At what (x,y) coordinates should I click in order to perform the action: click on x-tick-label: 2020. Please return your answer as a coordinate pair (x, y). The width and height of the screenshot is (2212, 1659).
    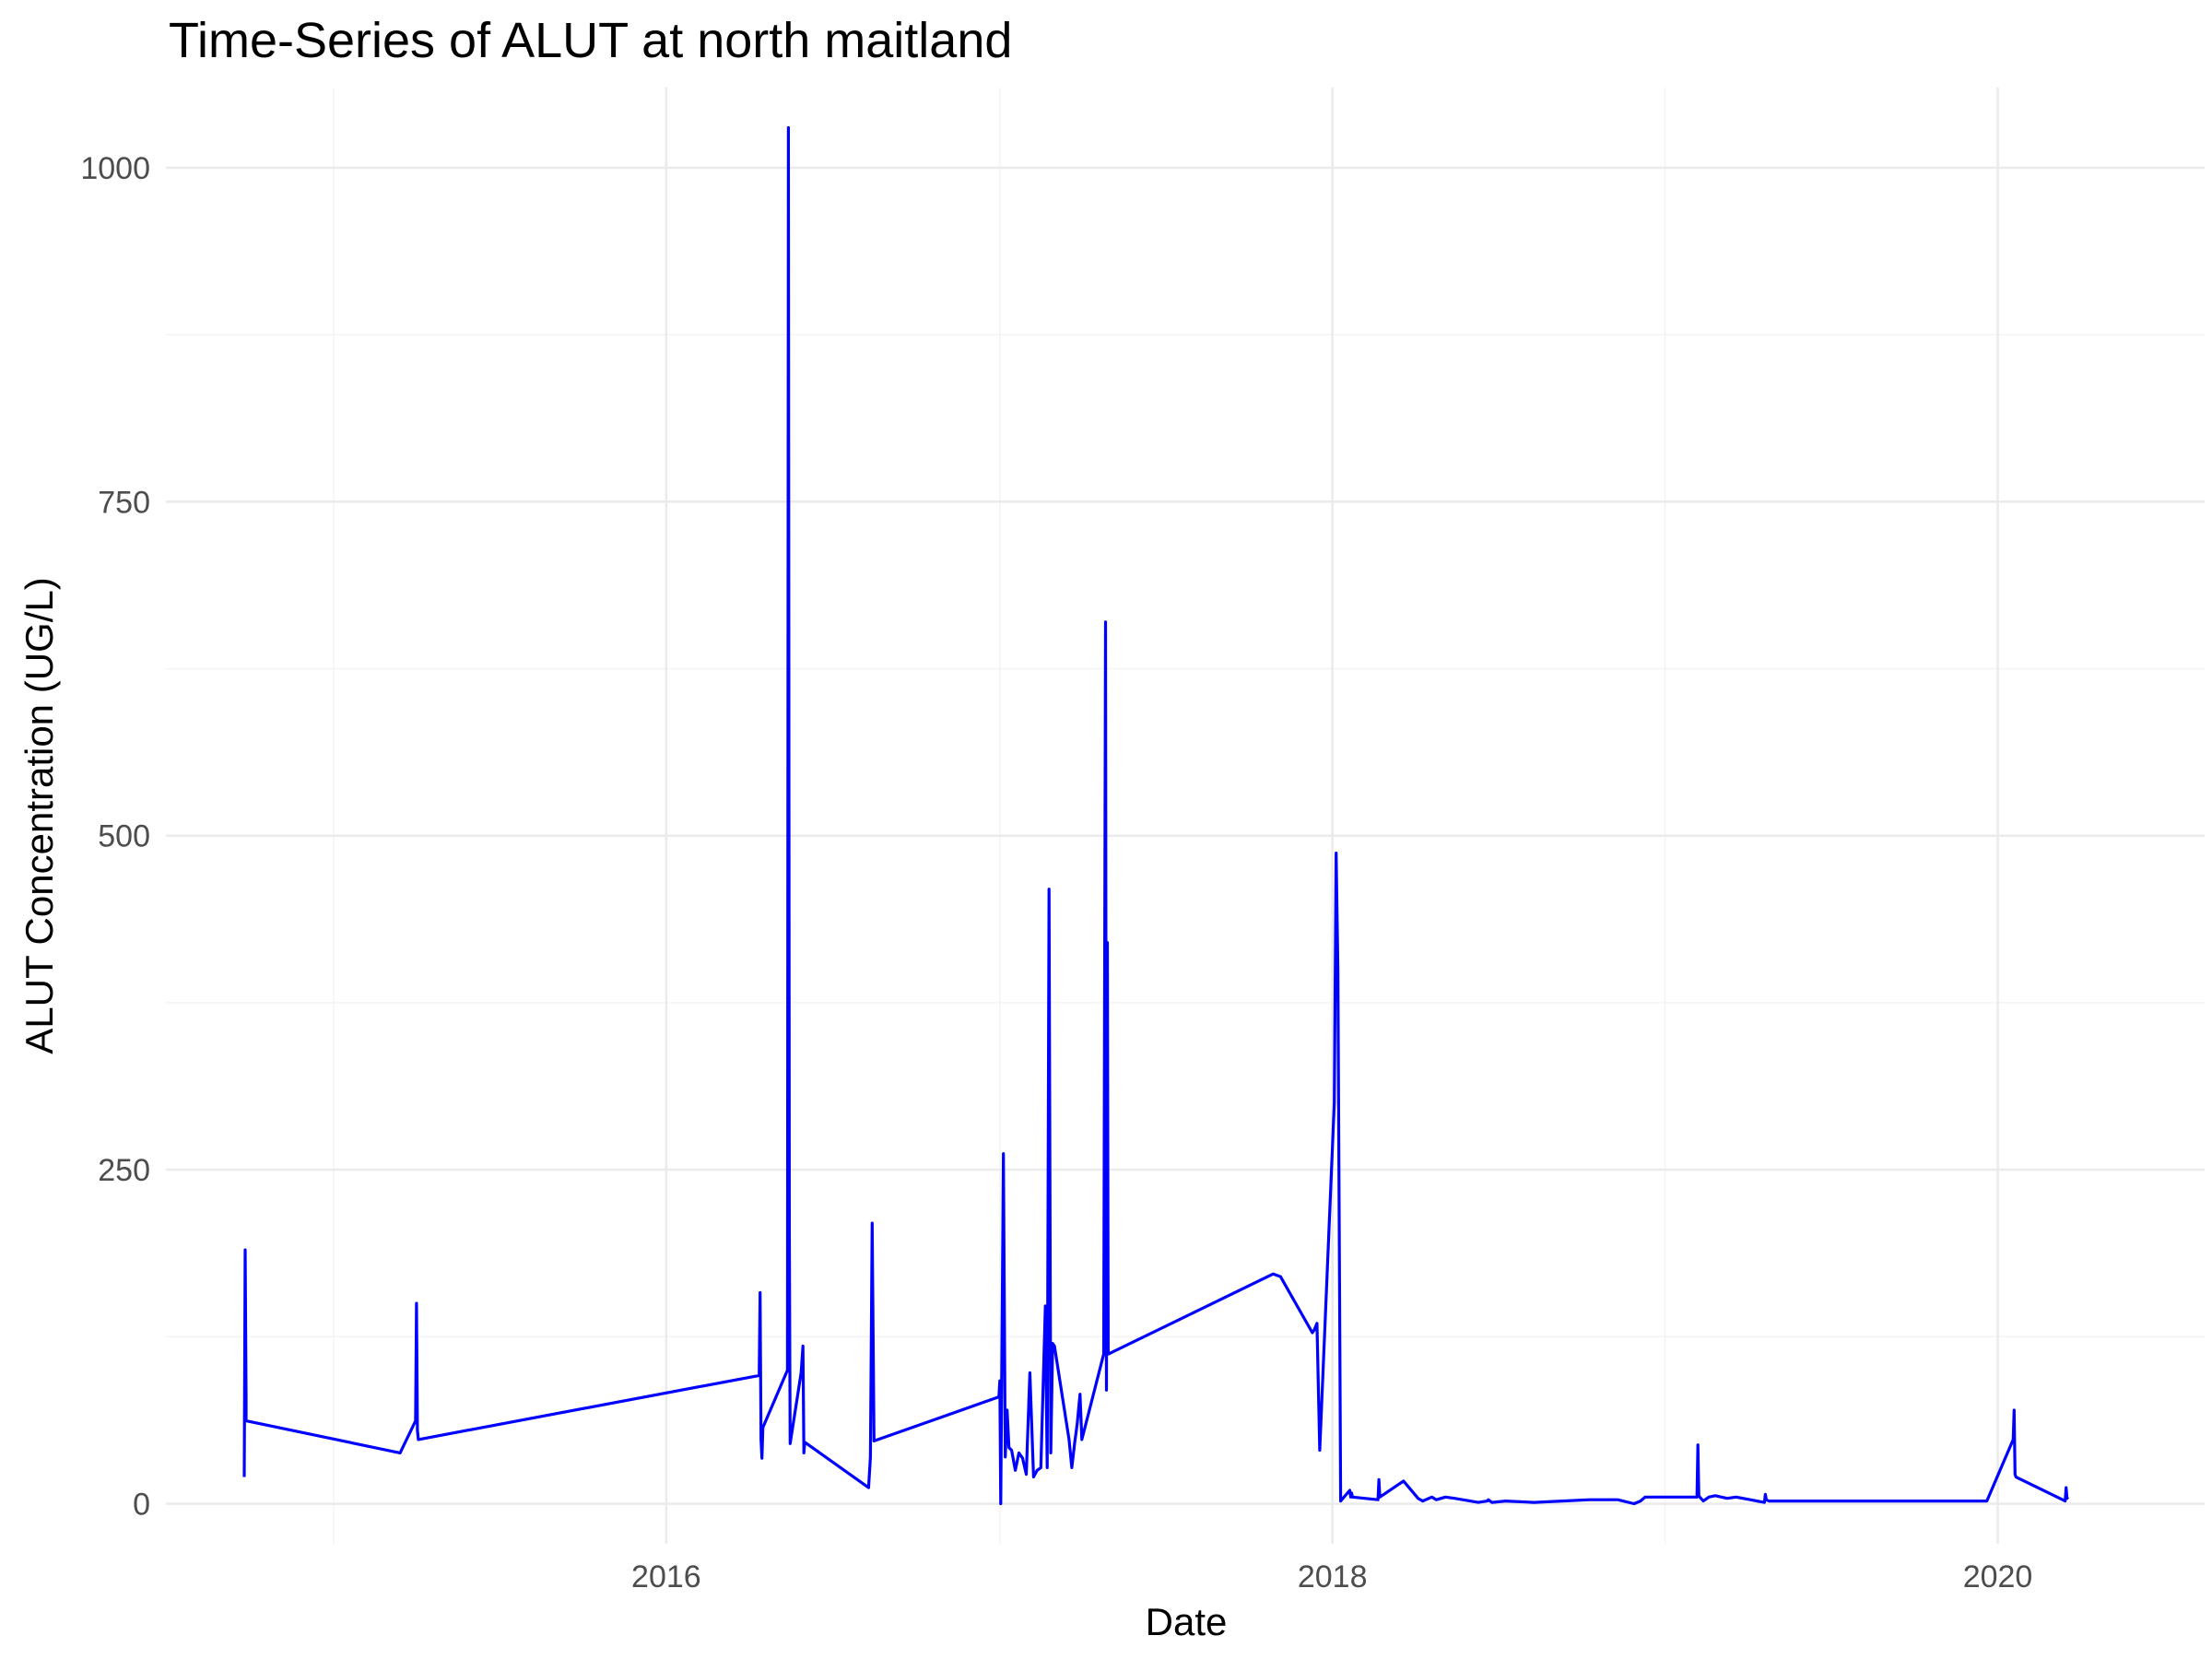
    Looking at the image, I should click on (1998, 1576).